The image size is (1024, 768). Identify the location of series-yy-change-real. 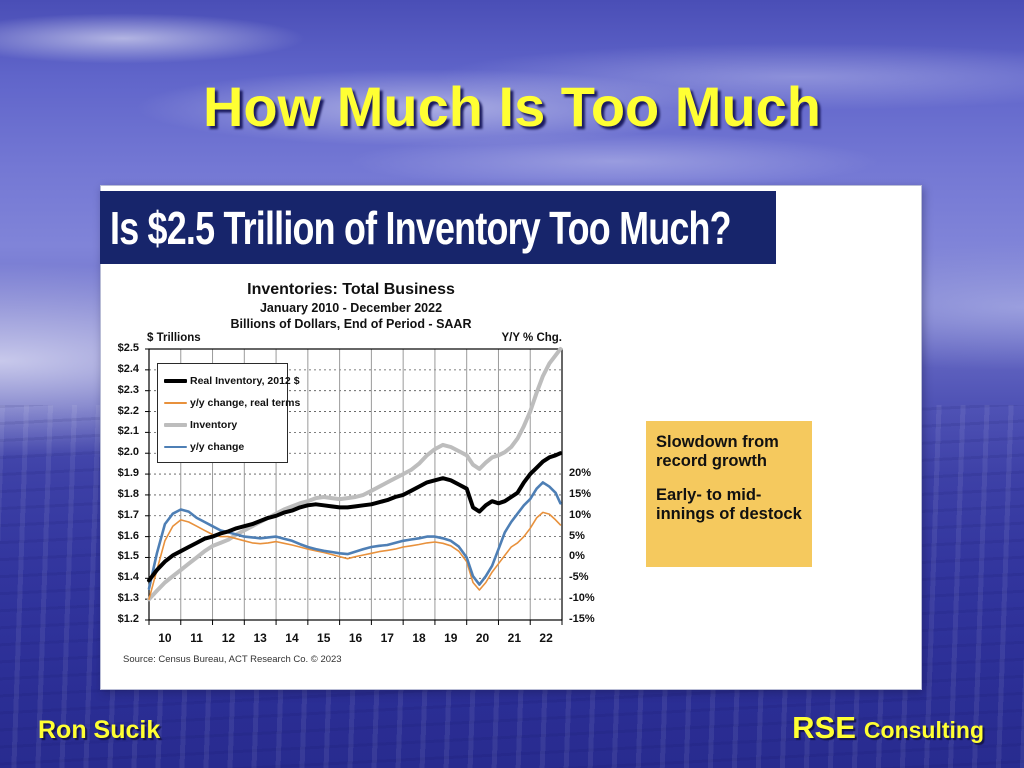
(355, 555).